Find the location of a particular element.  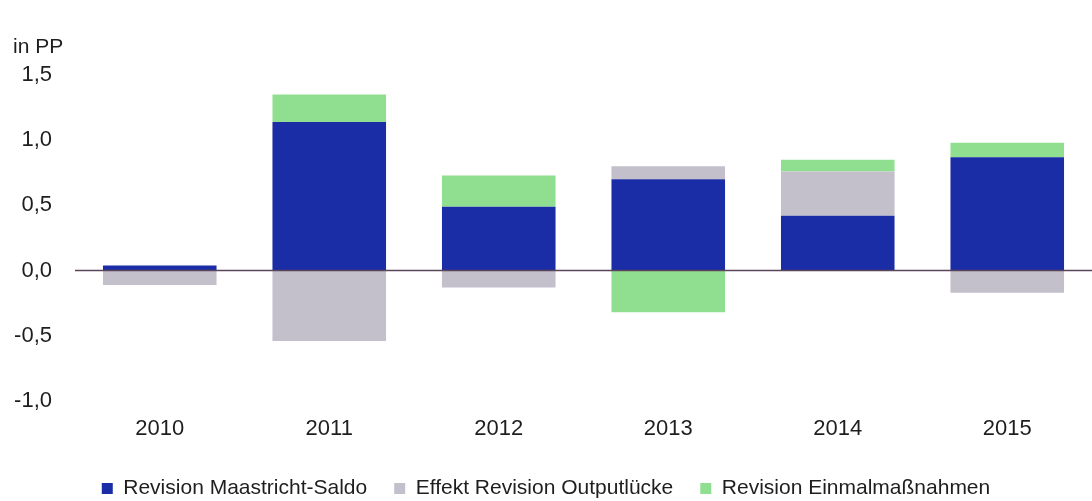

x-tick-label: 2014 is located at coordinates (838, 428).